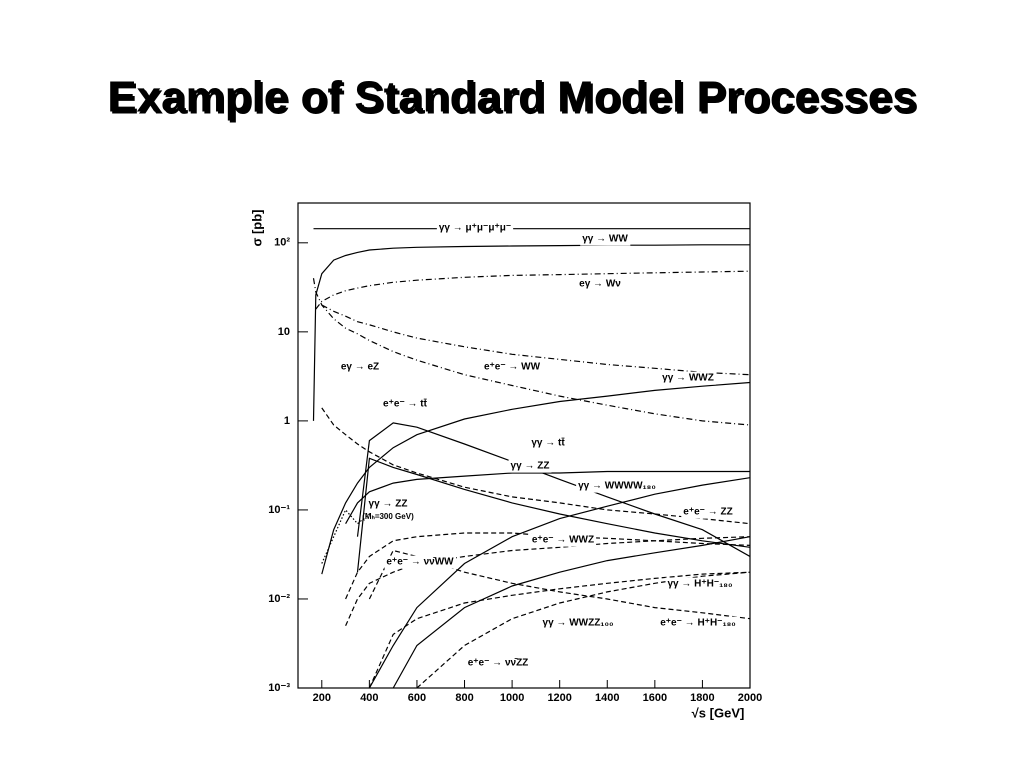  I want to click on x-tick-label: 1600, so click(655, 698).